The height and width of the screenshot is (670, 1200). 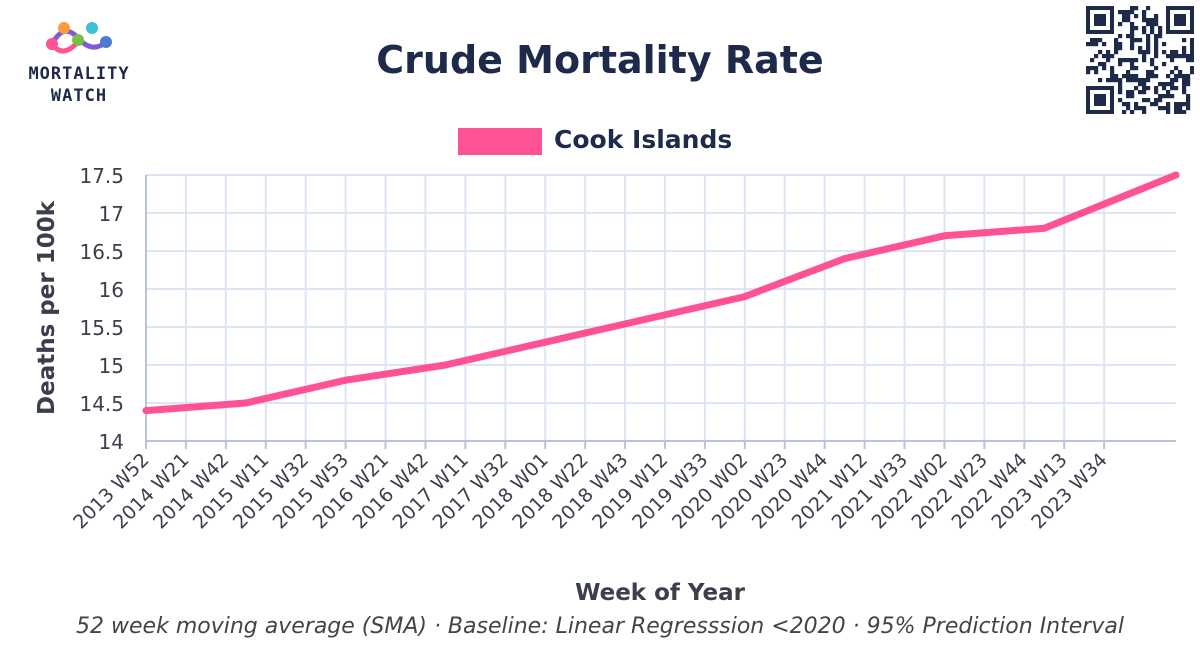 I want to click on y-tick-label: 16, so click(x=111, y=290).